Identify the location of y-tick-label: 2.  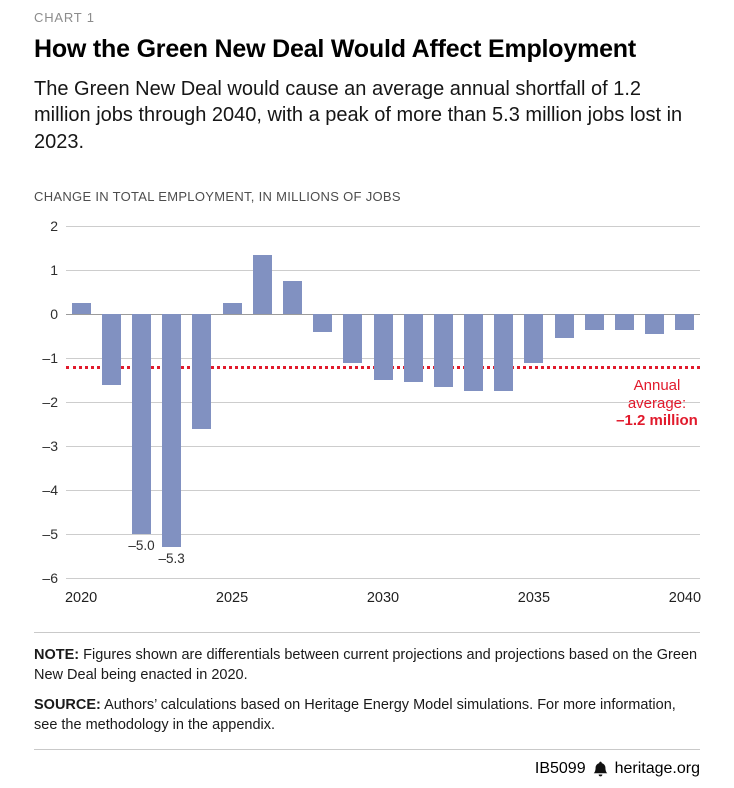
(54, 226).